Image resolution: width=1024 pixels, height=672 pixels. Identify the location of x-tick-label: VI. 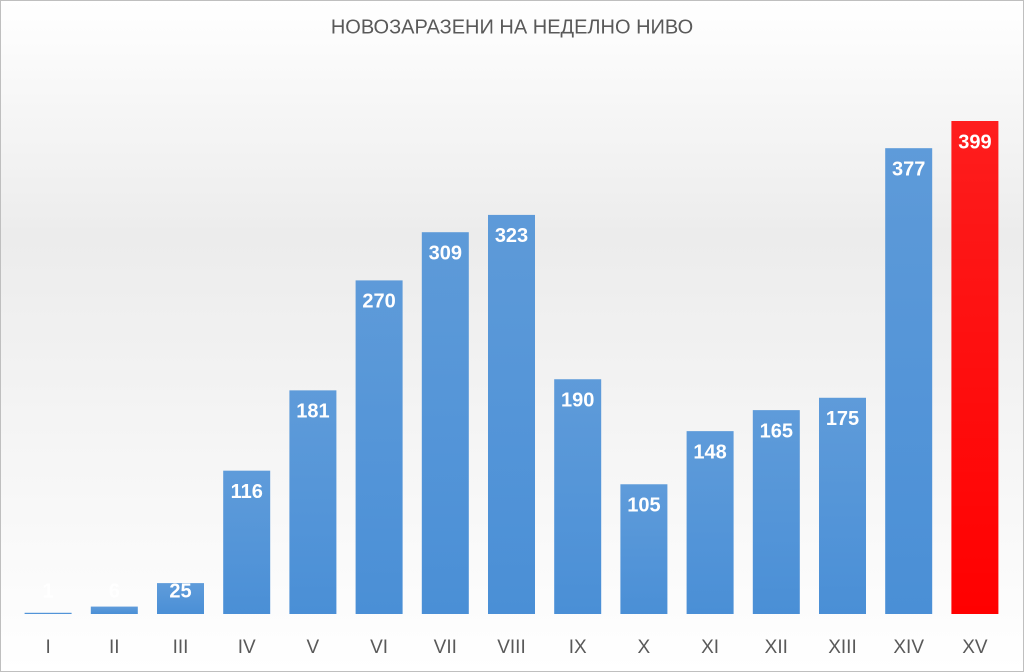
(379, 647).